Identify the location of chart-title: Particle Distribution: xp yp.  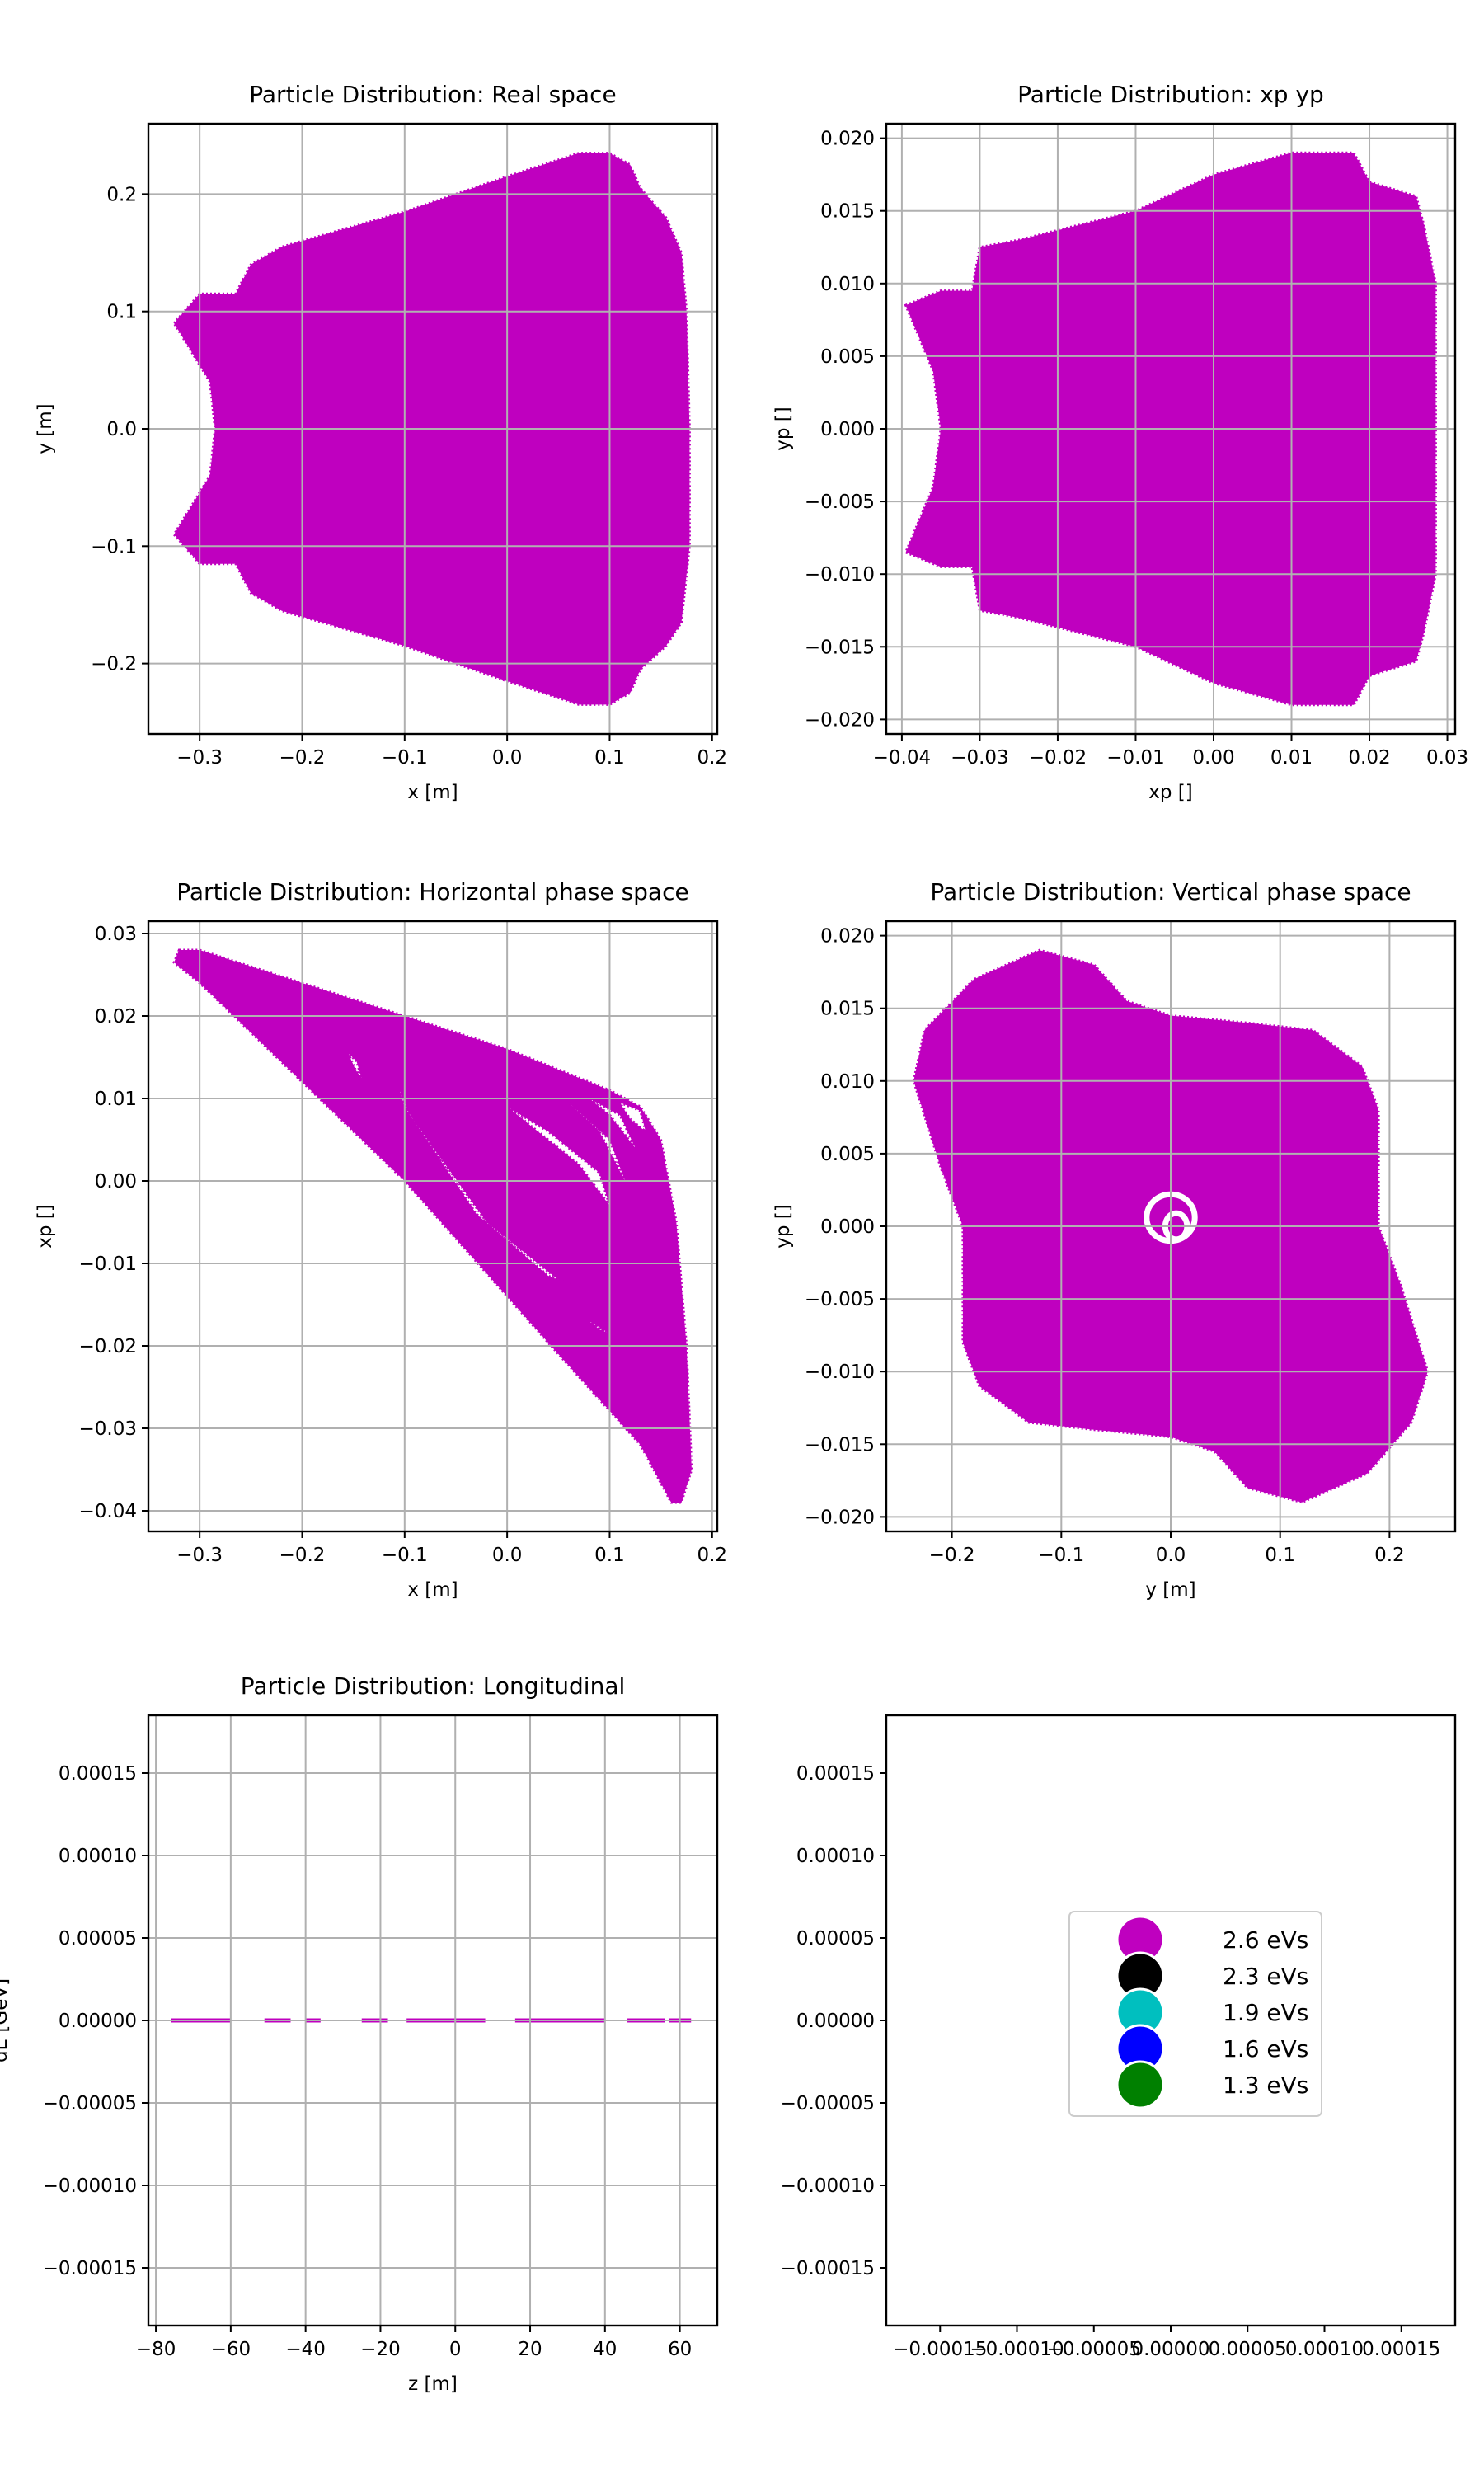
(1170, 94).